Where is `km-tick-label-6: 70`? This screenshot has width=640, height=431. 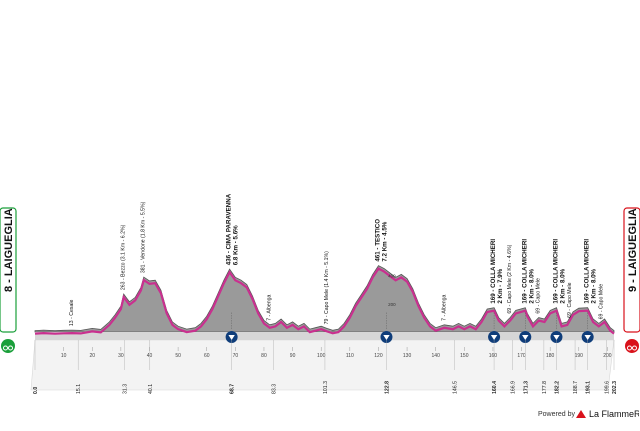
km-tick-label-6: 70 is located at coordinates (236, 356).